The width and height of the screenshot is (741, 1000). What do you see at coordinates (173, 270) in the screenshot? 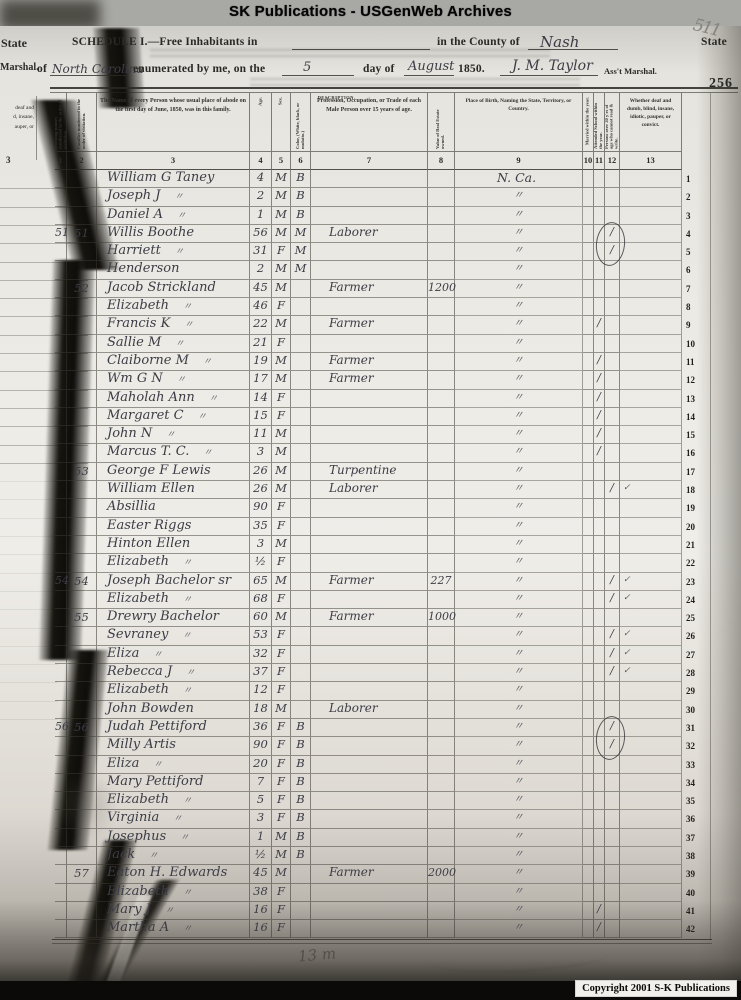
I see `cell-person-name: Henderson` at bounding box center [173, 270].